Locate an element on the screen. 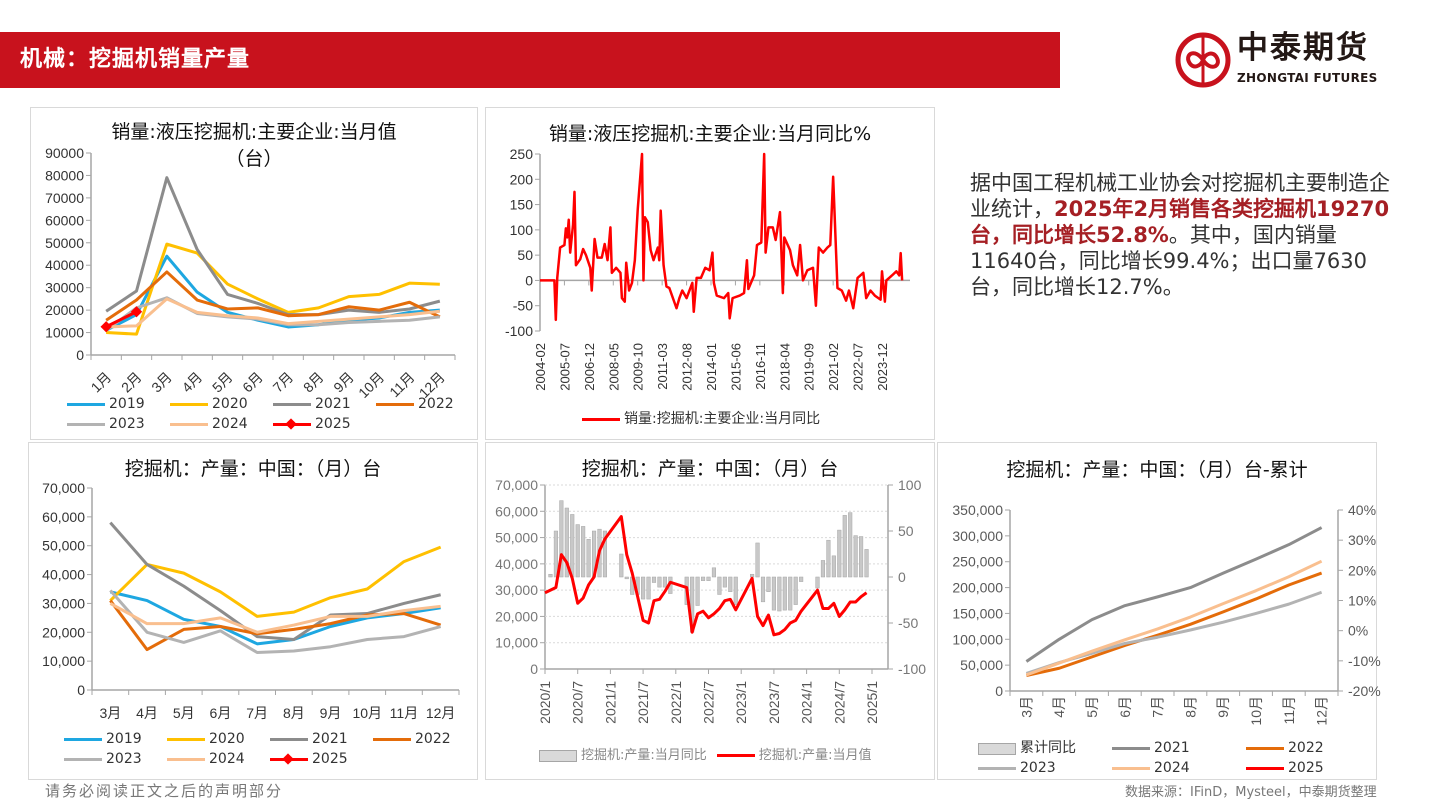 This screenshot has height=810, width=1440. disclaimer: 请务必阅读正文之后的声明部分 is located at coordinates (164, 791).